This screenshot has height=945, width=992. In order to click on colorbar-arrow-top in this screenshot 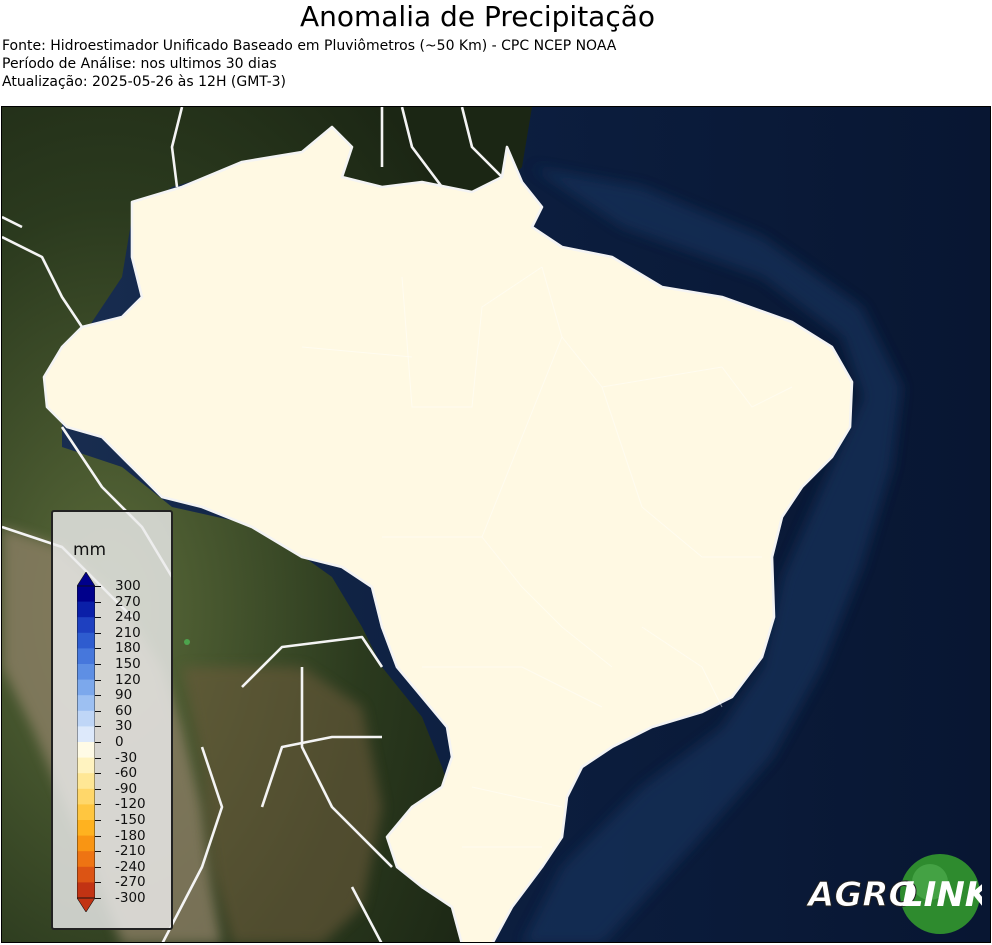, I will do `click(86, 579)`.